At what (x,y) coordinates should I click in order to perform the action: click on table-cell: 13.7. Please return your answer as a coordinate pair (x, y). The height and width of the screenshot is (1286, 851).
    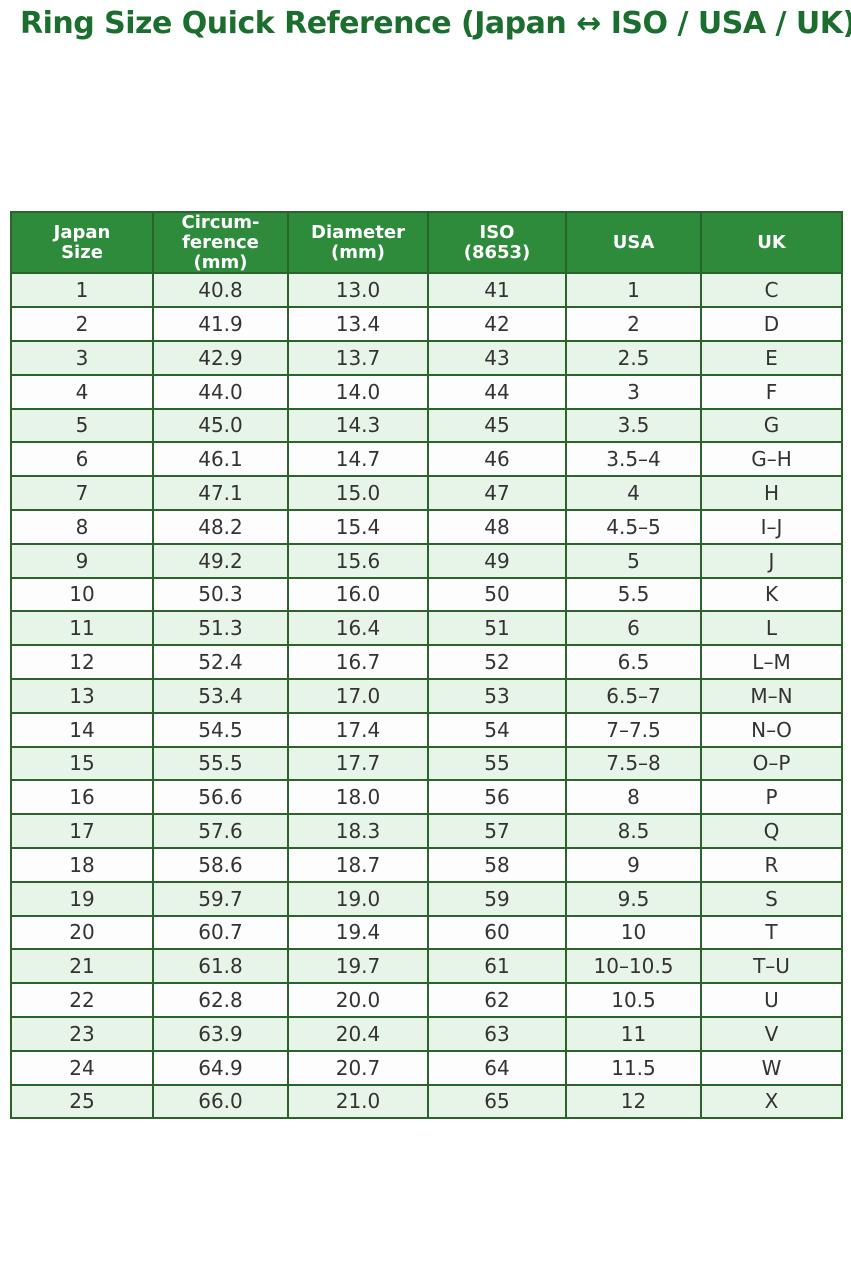
    Looking at the image, I should click on (358, 357).